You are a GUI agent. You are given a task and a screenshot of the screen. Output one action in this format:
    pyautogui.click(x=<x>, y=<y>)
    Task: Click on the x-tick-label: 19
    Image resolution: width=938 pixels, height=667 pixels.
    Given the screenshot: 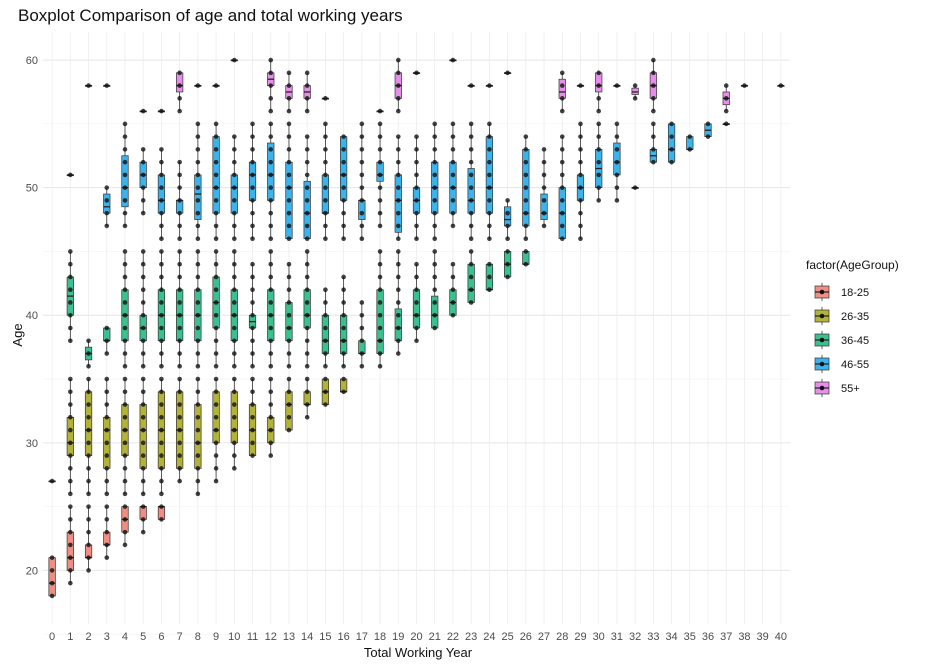 What is the action you would take?
    pyautogui.click(x=398, y=637)
    